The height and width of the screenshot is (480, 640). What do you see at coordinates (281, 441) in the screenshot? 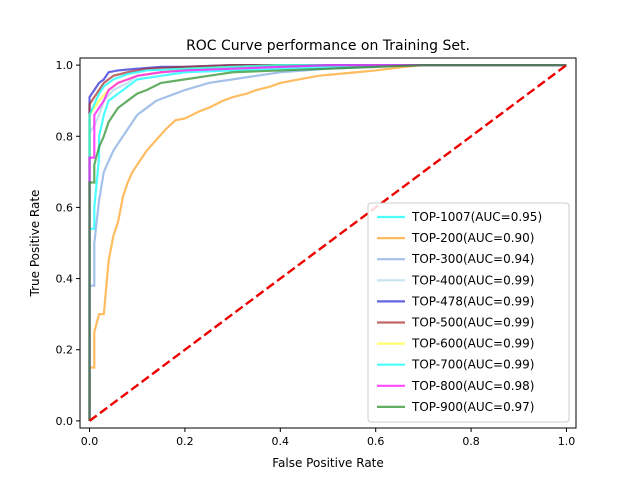
I see `x-tick-label: 0.4` at bounding box center [281, 441].